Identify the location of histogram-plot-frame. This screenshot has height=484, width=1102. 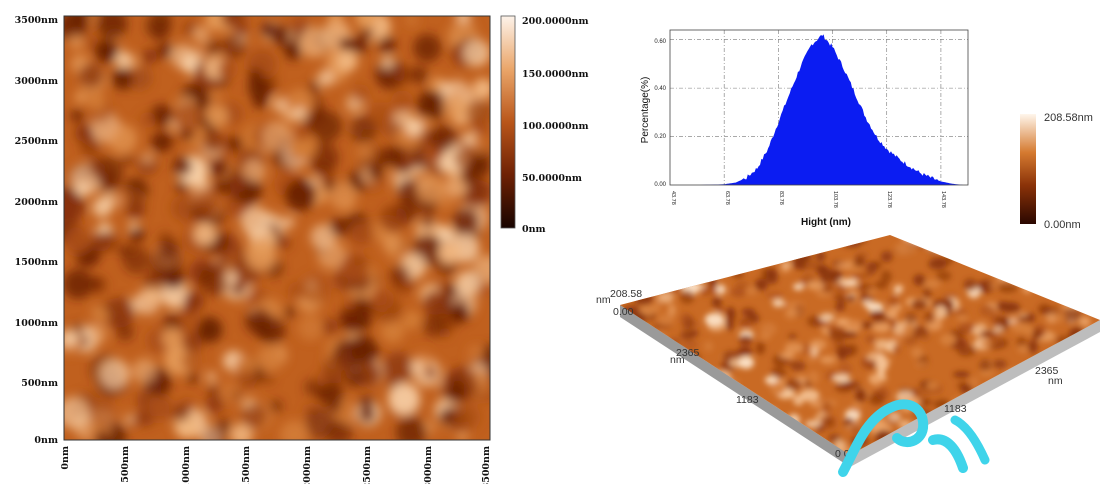
(819, 107).